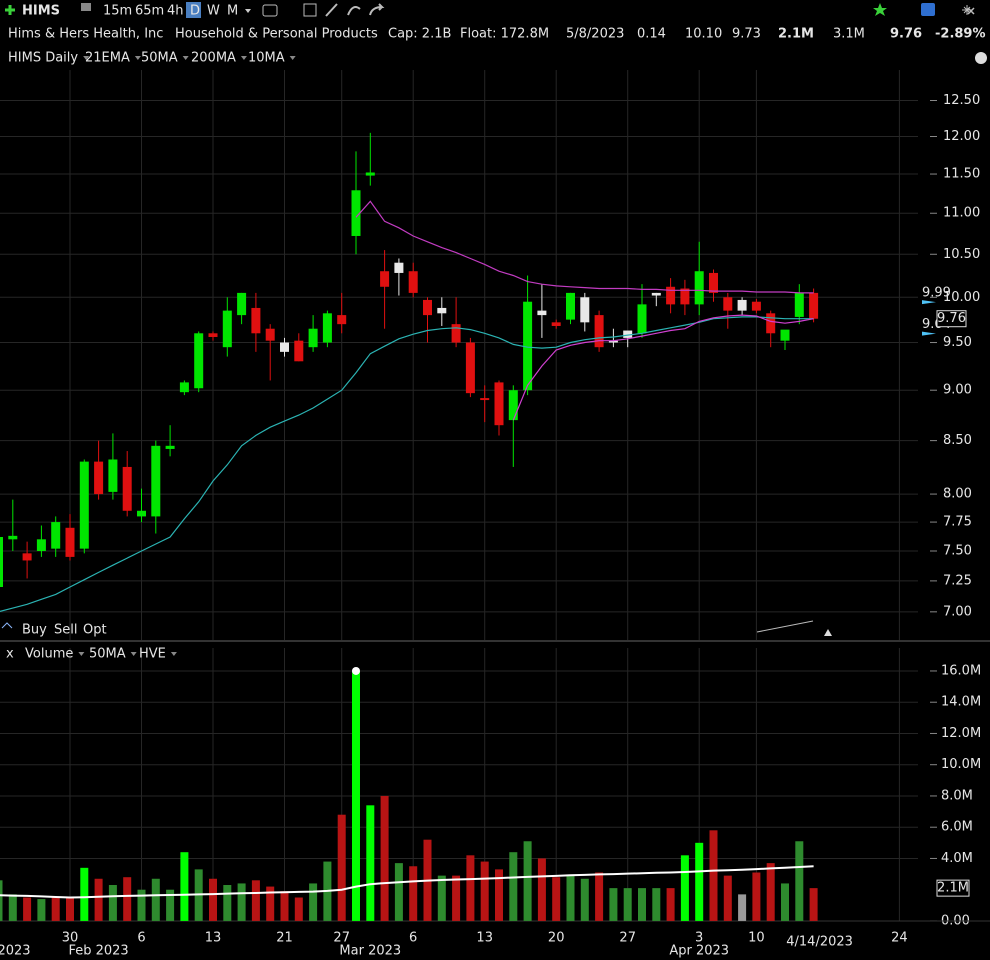 The height and width of the screenshot is (960, 990). What do you see at coordinates (961, 670) in the screenshot?
I see `volume-tick-label: 16.0M` at bounding box center [961, 670].